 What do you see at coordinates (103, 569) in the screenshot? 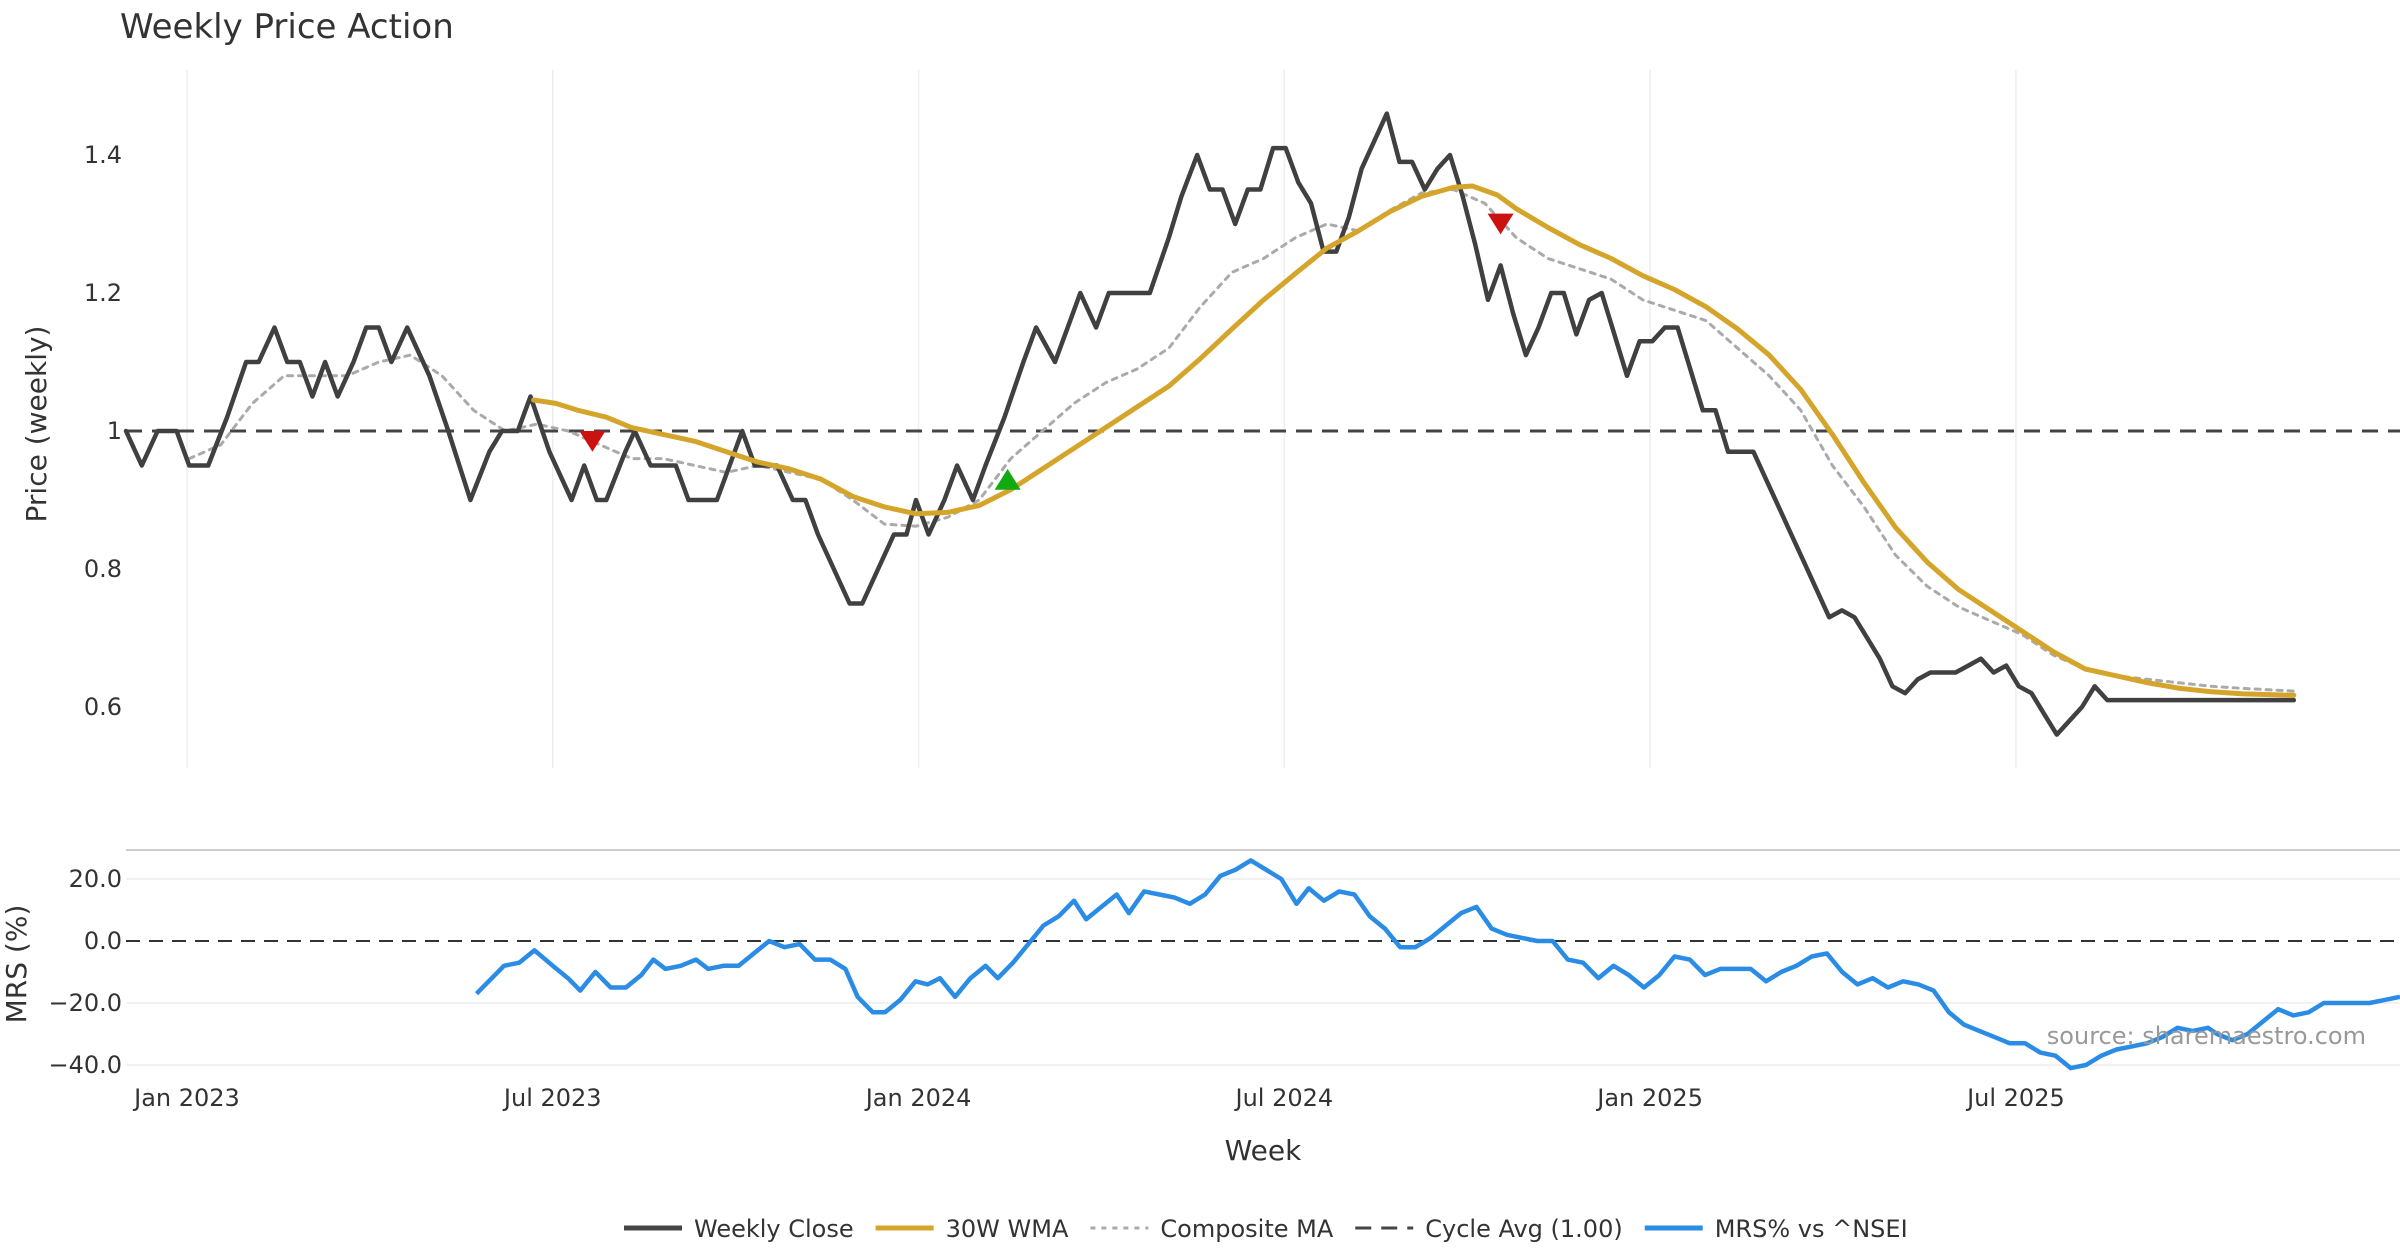
I see `price-ytick-label: 0.8` at bounding box center [103, 569].